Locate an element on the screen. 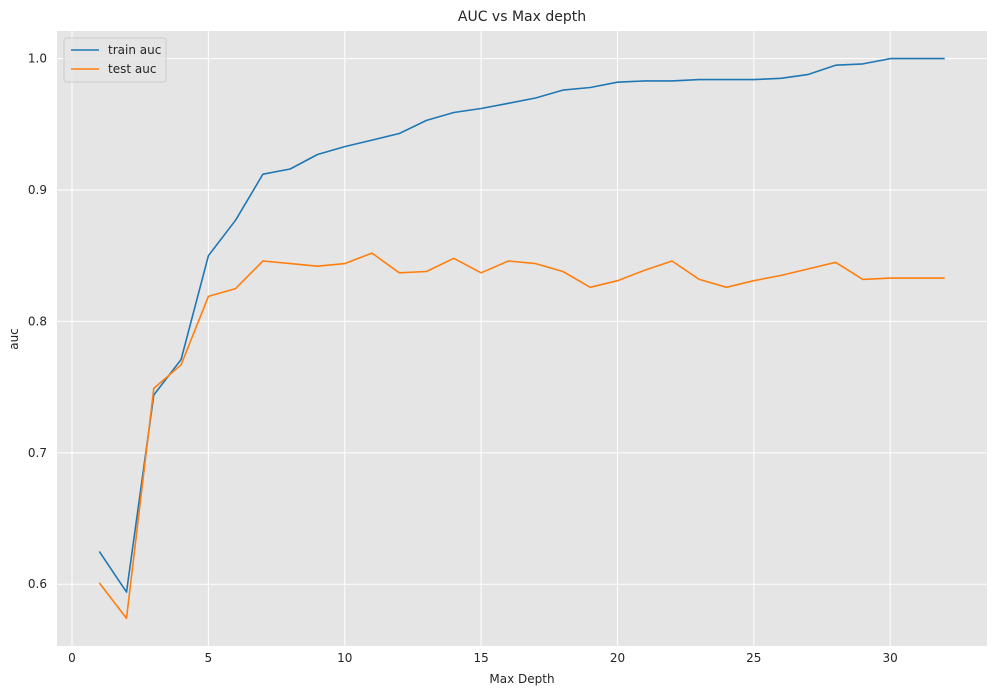 Image resolution: width=996 pixels, height=696 pixels. y-tick-label: 0.6 is located at coordinates (37, 584).